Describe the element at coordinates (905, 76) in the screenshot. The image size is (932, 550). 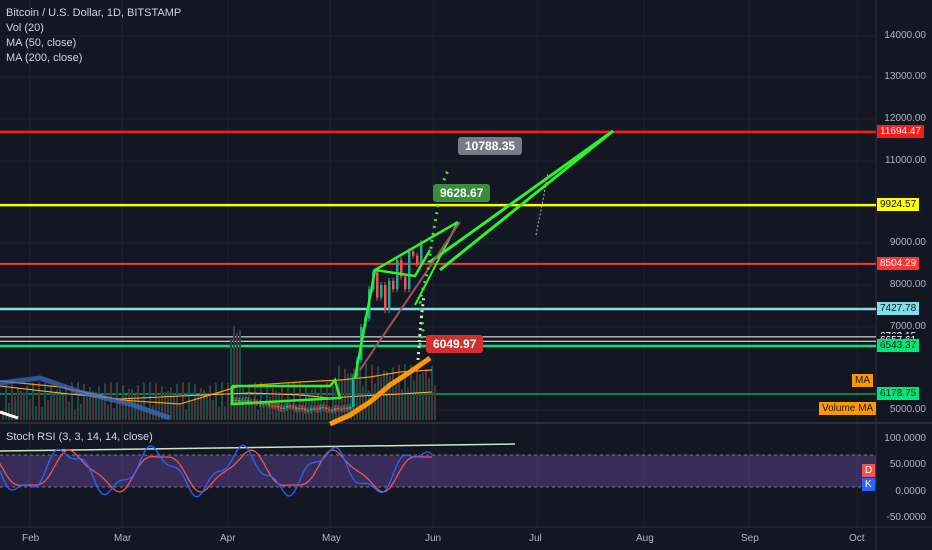
I see `price-axis-label: 13000.00` at that location.